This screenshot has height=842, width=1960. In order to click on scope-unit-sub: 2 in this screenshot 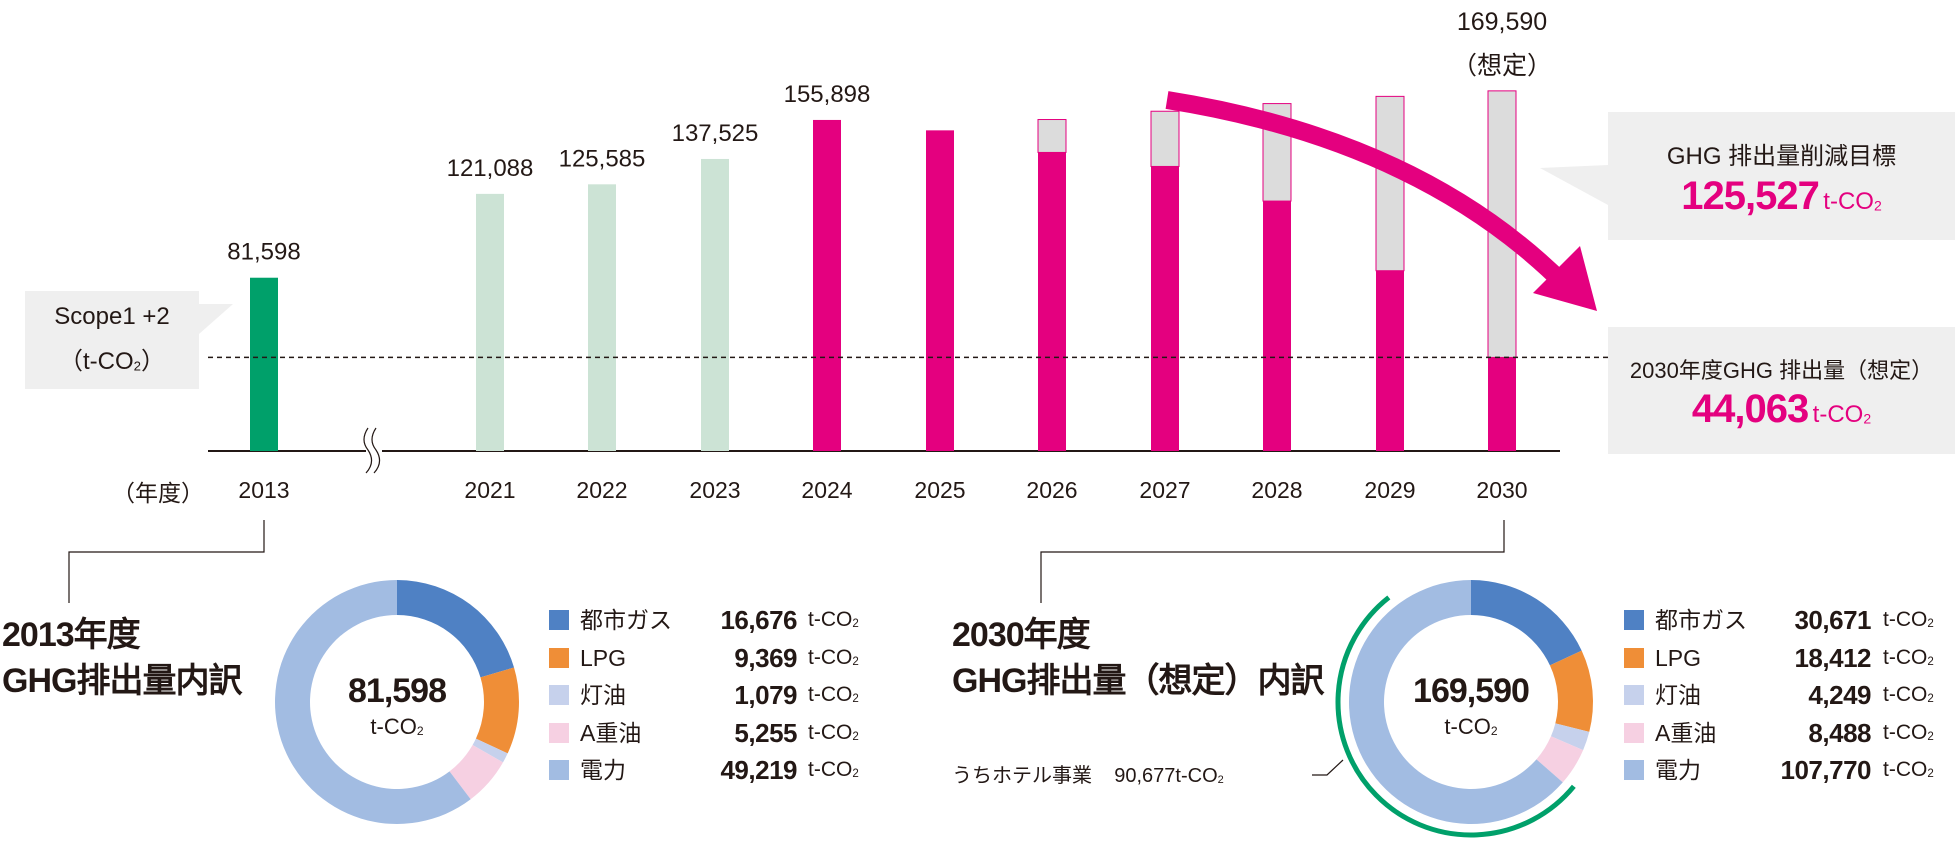, I will do `click(137, 366)`.